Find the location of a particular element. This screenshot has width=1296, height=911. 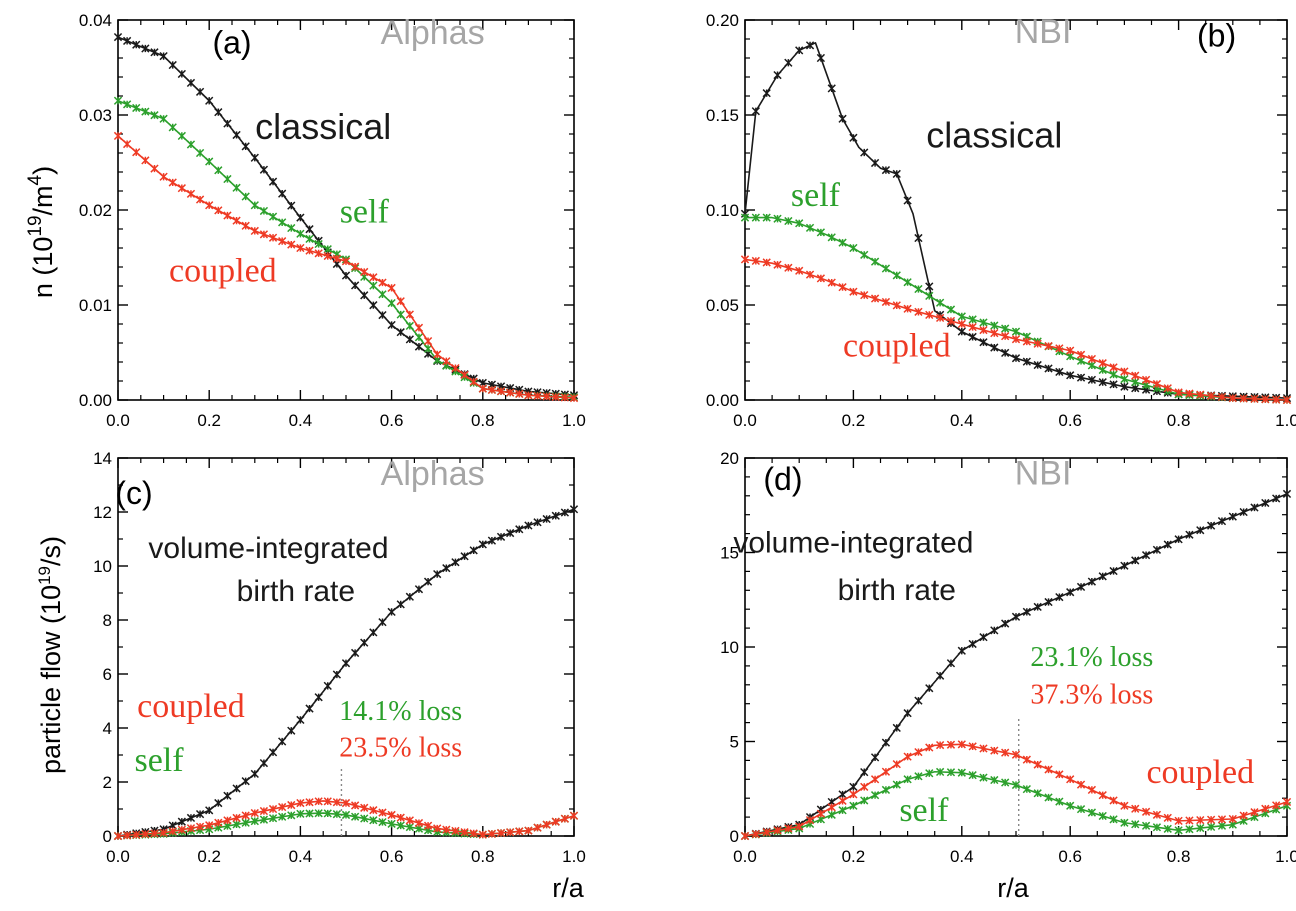

annotation-label: Alphas is located at coordinates (433, 474).